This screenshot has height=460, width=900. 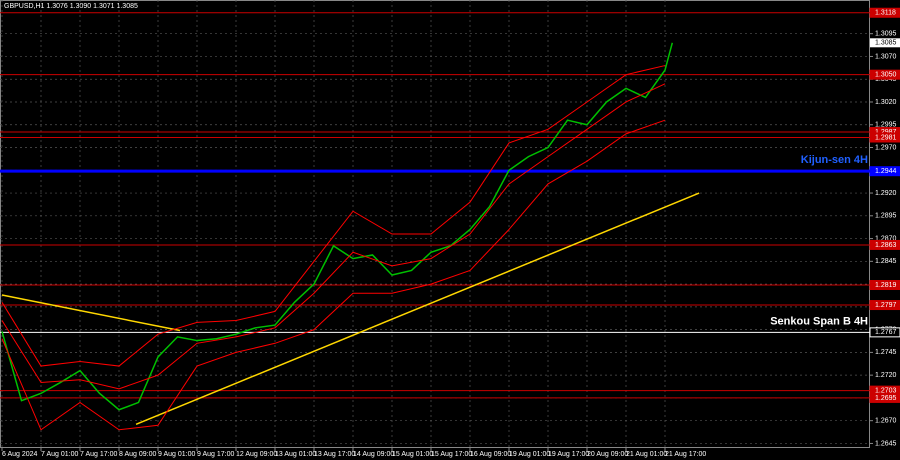 What do you see at coordinates (685, 454) in the screenshot?
I see `x-tick-label: 21 Aug 17:00` at bounding box center [685, 454].